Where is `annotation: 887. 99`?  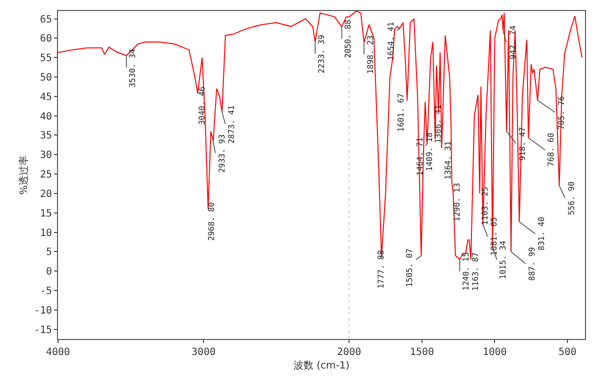
annotation: 887. 99 is located at coordinates (531, 263).